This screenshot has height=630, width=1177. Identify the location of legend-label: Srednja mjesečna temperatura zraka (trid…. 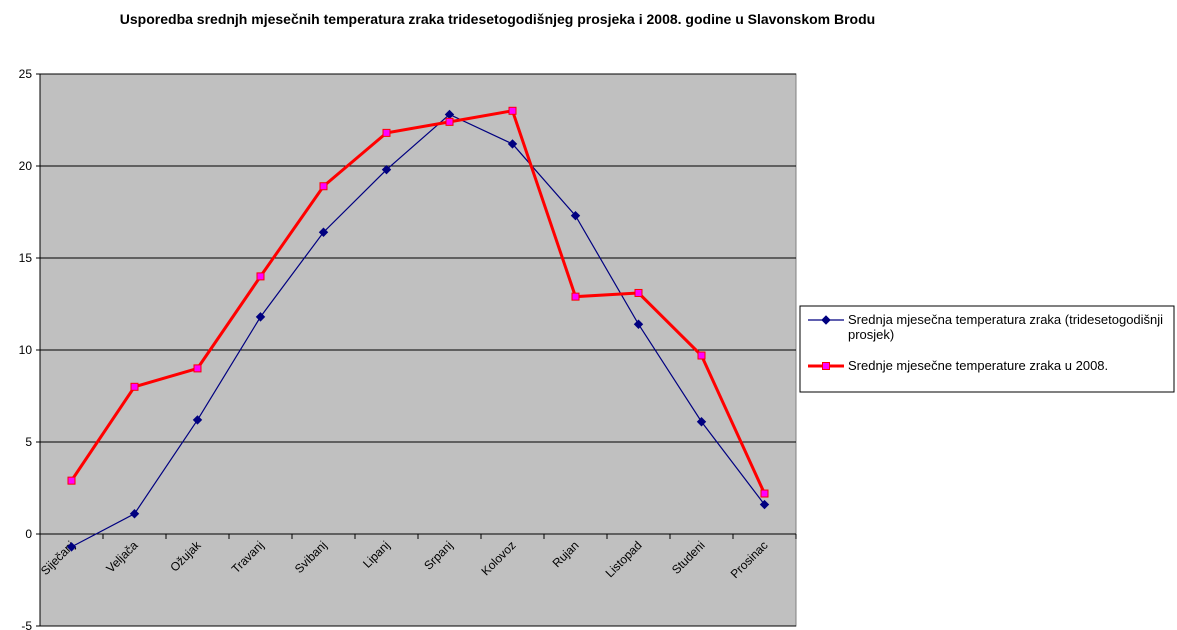
(1006, 327).